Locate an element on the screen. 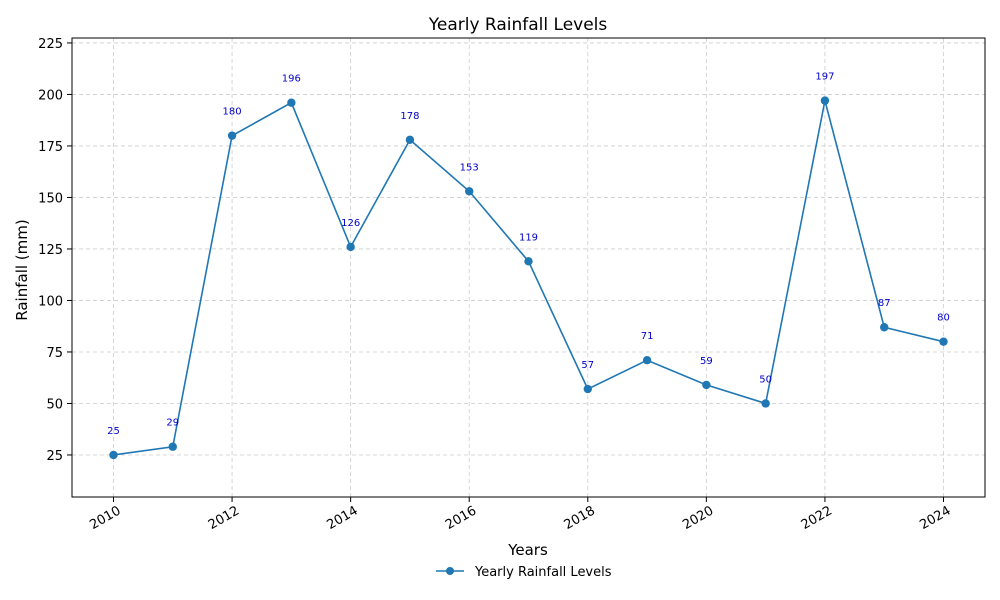 The image size is (1000, 600). data-label: 29 is located at coordinates (172, 423).